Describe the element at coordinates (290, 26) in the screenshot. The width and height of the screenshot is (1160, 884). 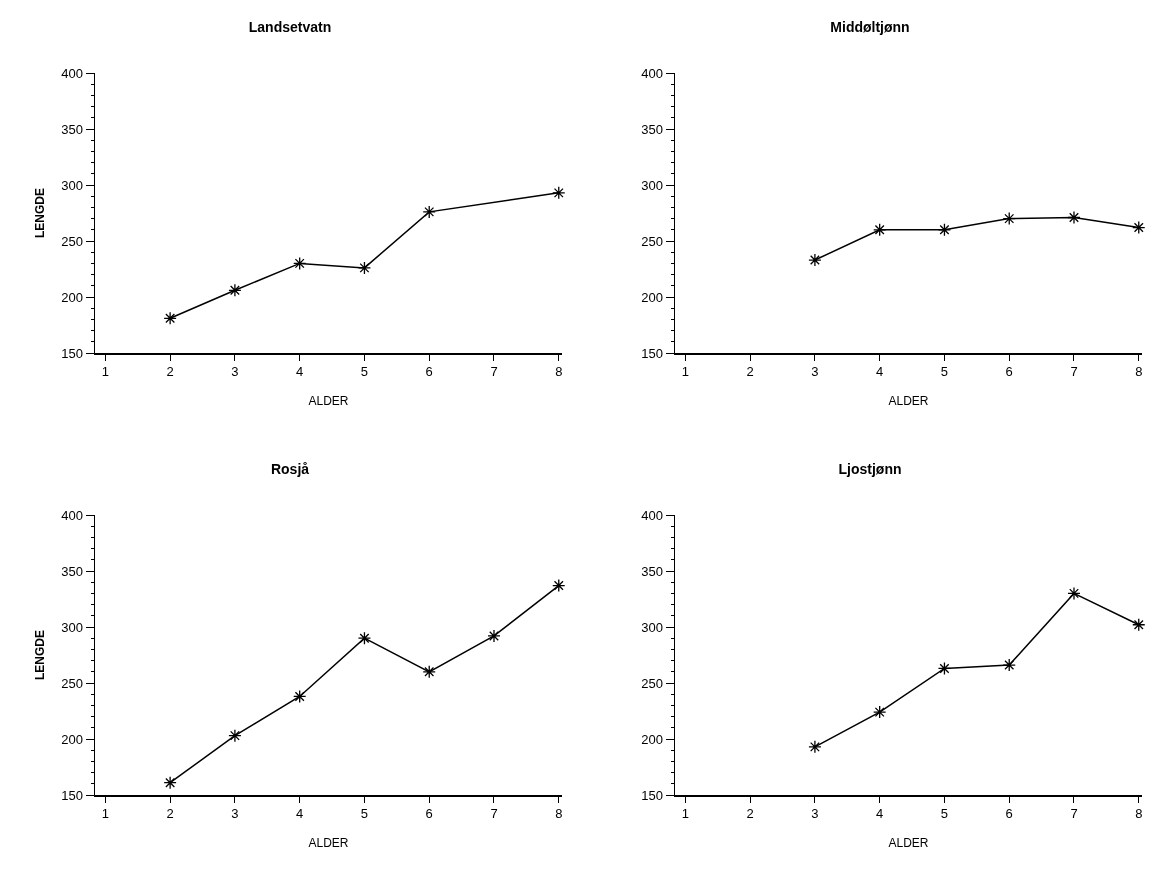
I see `chart-title: Landsetvatn` at that location.